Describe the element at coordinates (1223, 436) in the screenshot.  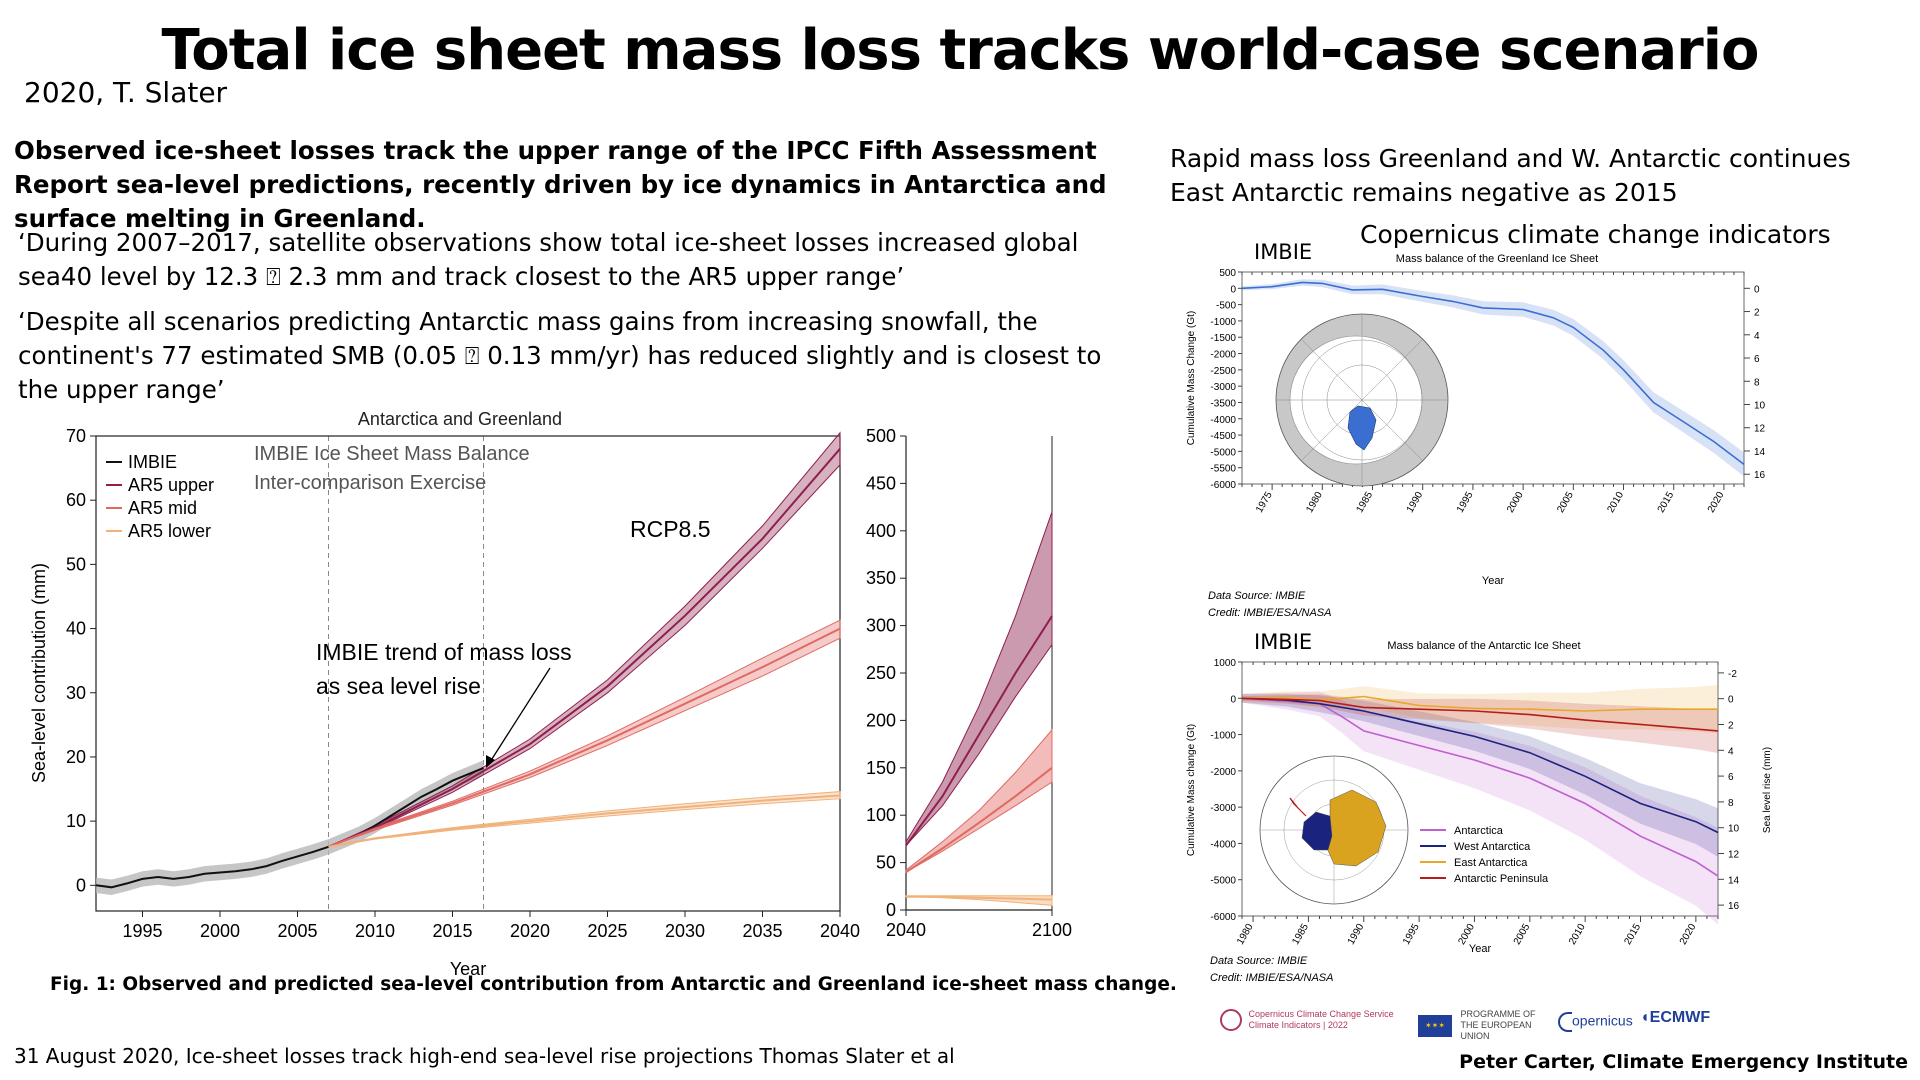
I see `gr-y-tick-label-10: -4500` at that location.